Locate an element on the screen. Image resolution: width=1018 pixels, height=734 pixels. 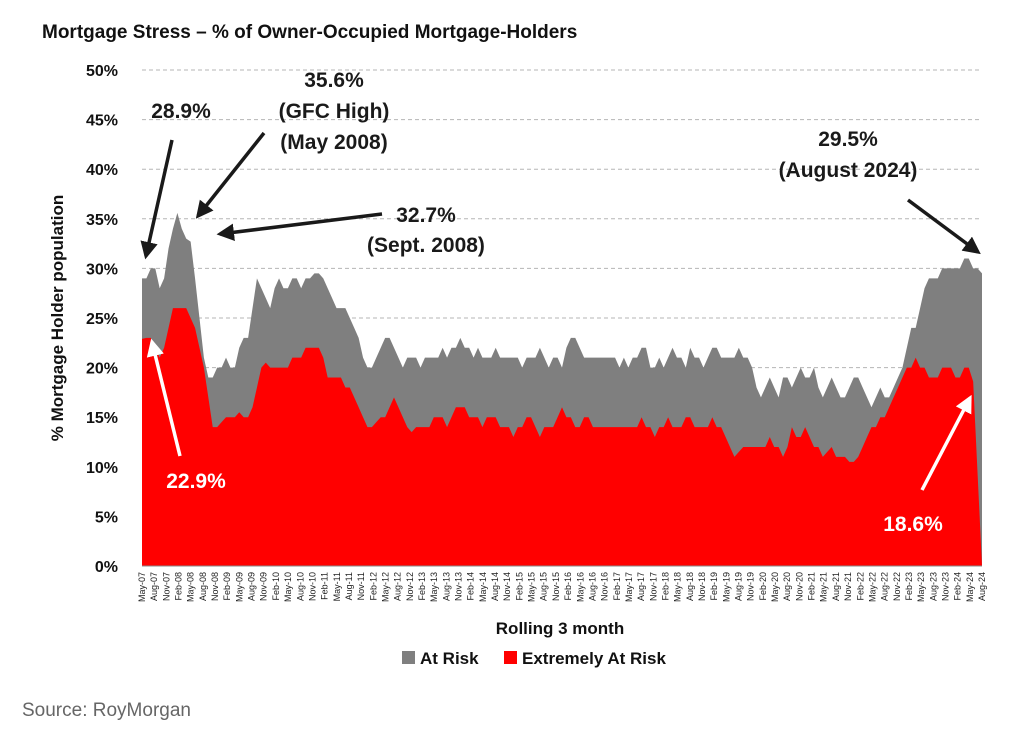
x-tick-label: Aug-15 is located at coordinates (544, 586).